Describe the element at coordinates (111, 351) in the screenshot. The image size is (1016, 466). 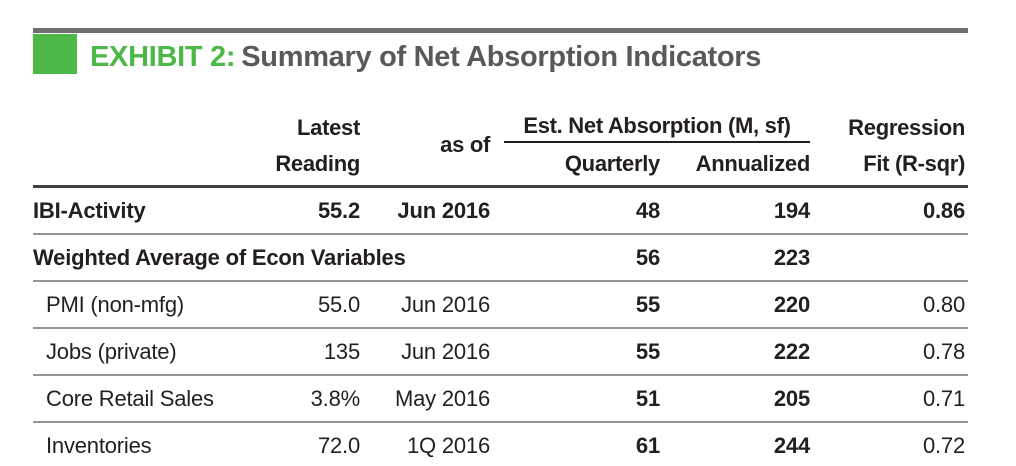
I see `cell-indicator: Jobs (private)` at that location.